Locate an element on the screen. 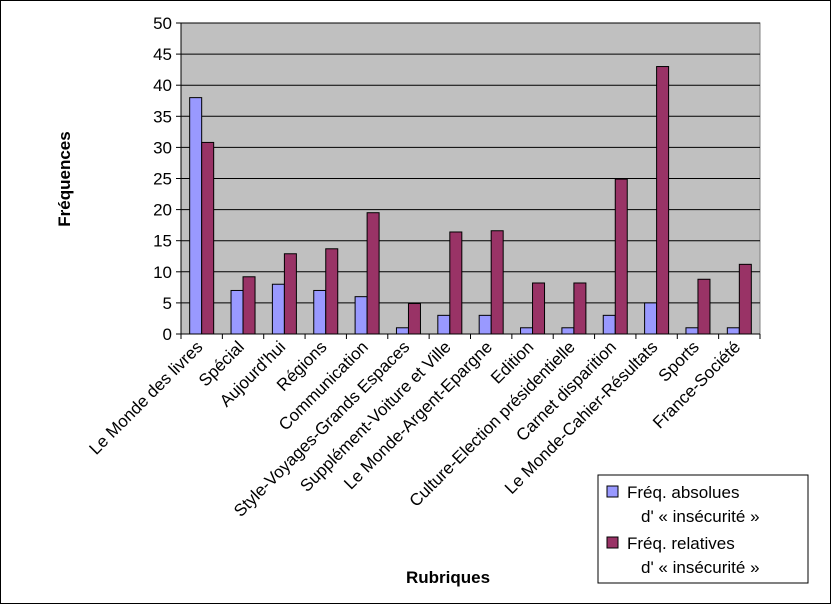 The width and height of the screenshot is (831, 605). y-tick-label: 25 is located at coordinates (162, 179).